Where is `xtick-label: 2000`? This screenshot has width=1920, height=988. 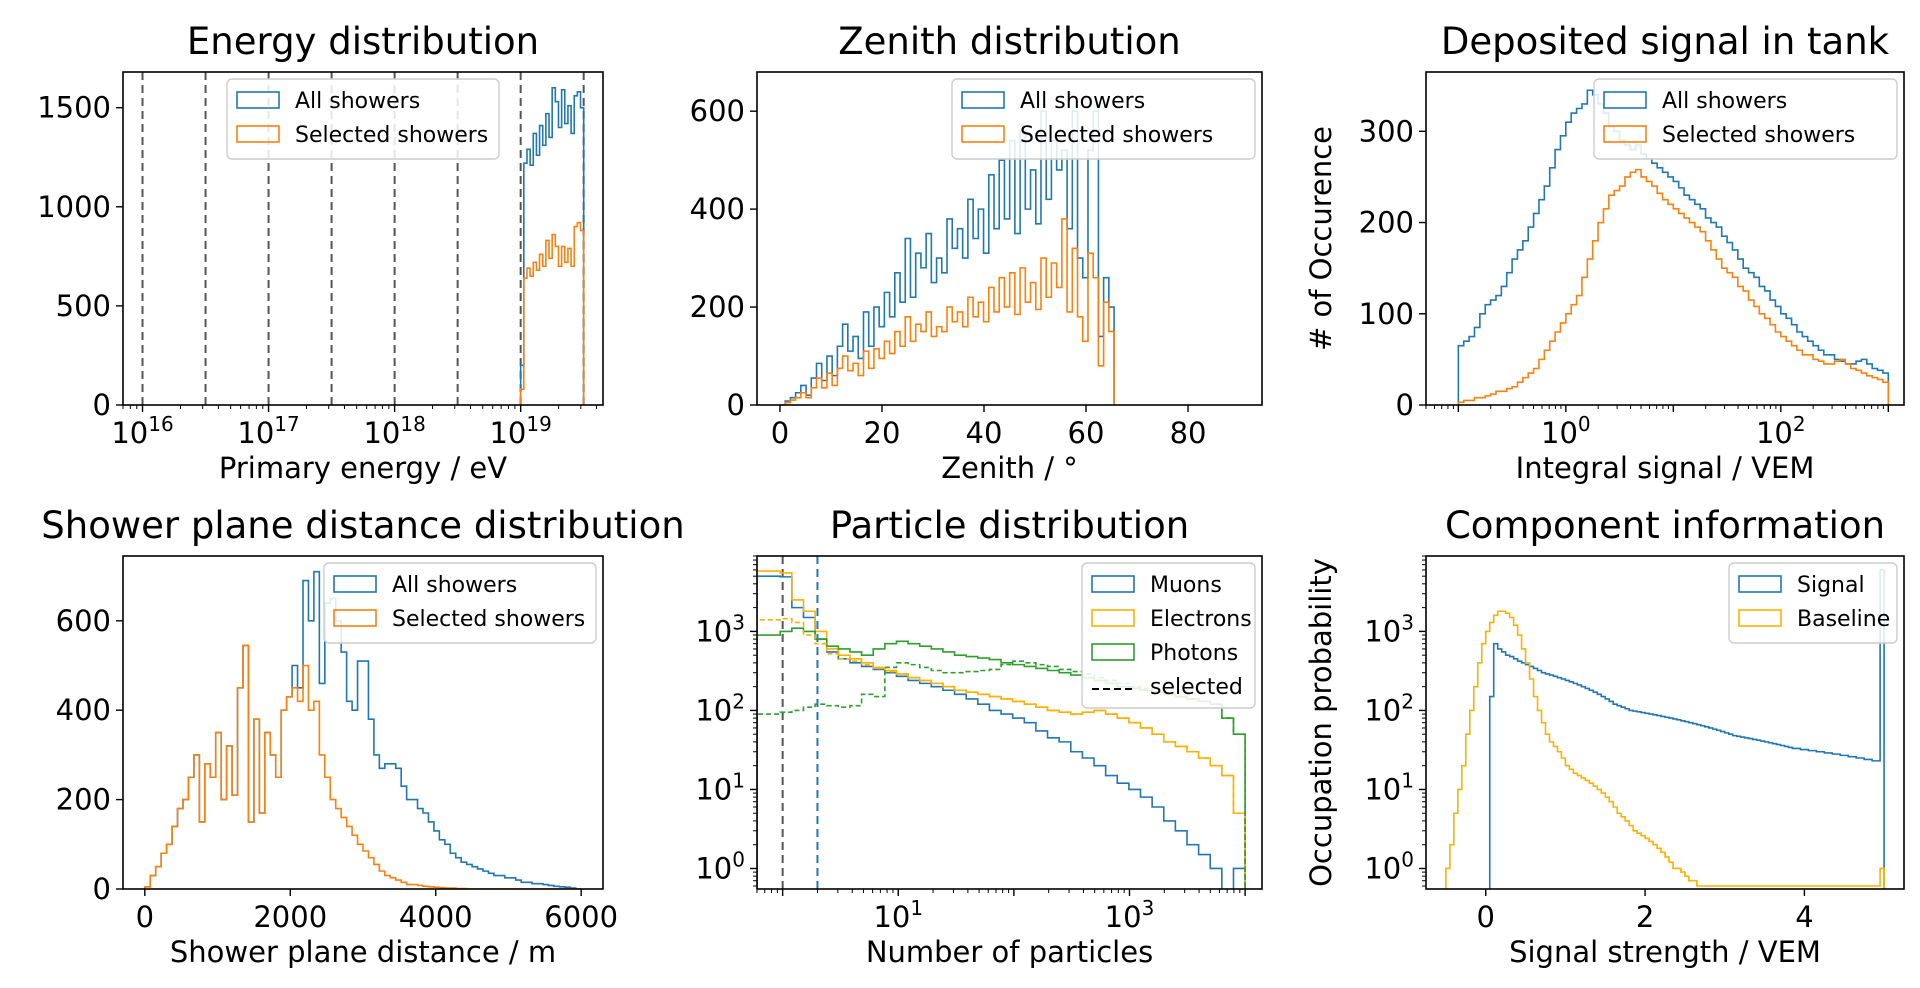
xtick-label: 2000 is located at coordinates (290, 917).